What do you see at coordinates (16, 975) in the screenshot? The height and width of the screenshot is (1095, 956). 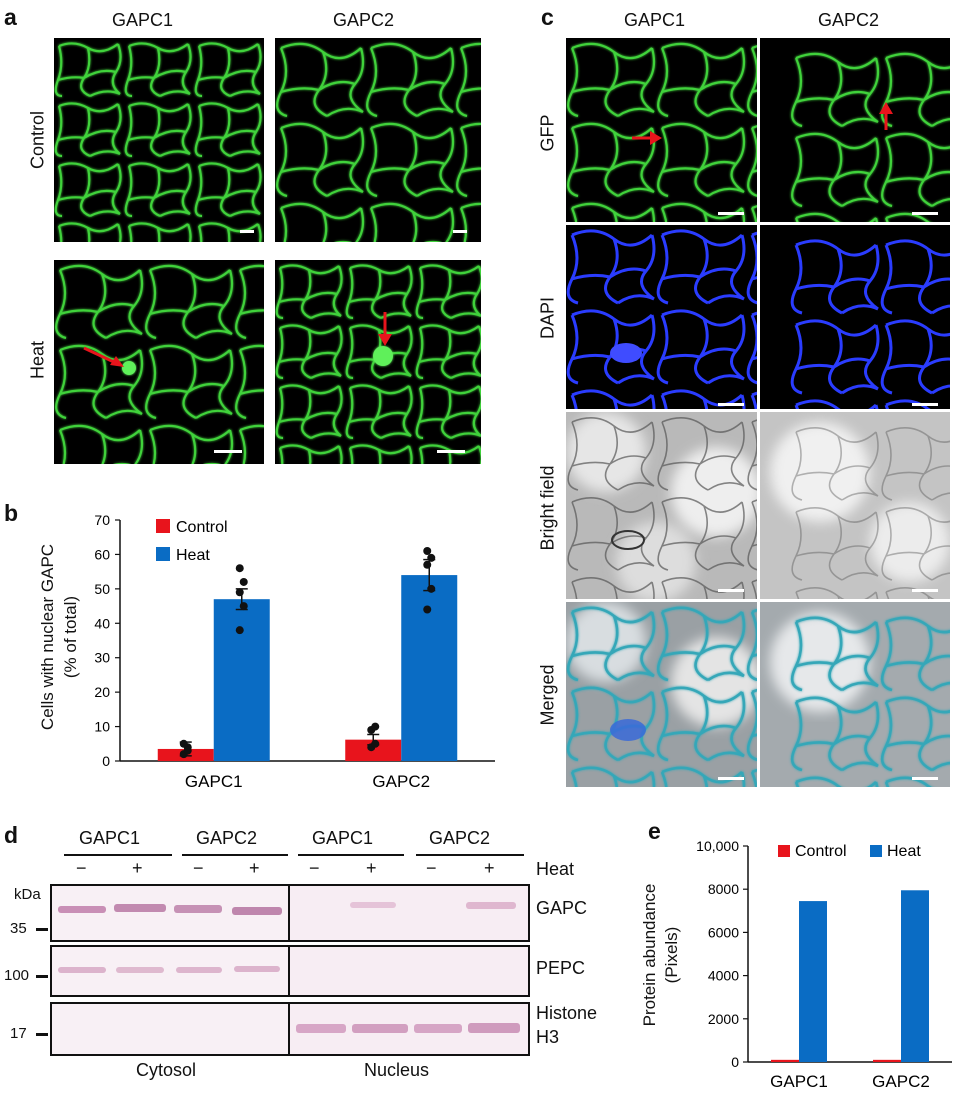 I see `marker-100: 100` at bounding box center [16, 975].